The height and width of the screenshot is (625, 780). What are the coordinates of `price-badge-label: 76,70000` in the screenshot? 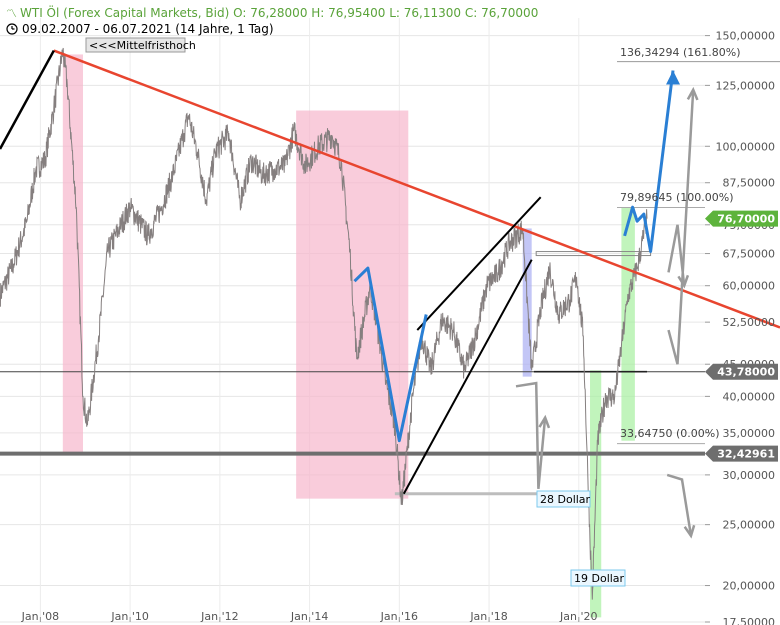 It's located at (746, 219).